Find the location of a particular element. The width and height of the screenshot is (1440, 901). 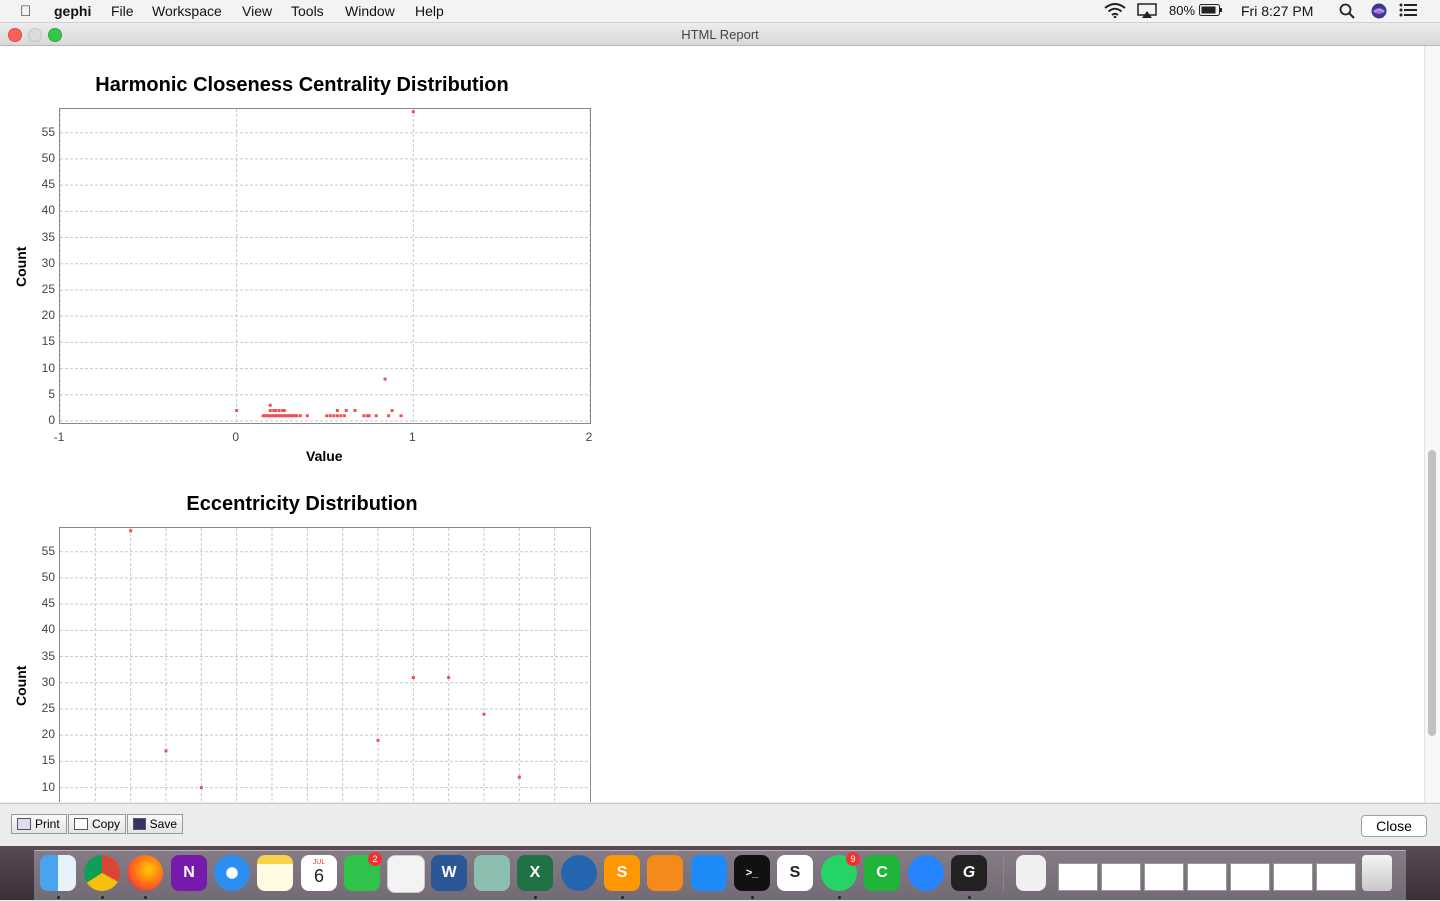

print-button: Print is located at coordinates (39, 824).